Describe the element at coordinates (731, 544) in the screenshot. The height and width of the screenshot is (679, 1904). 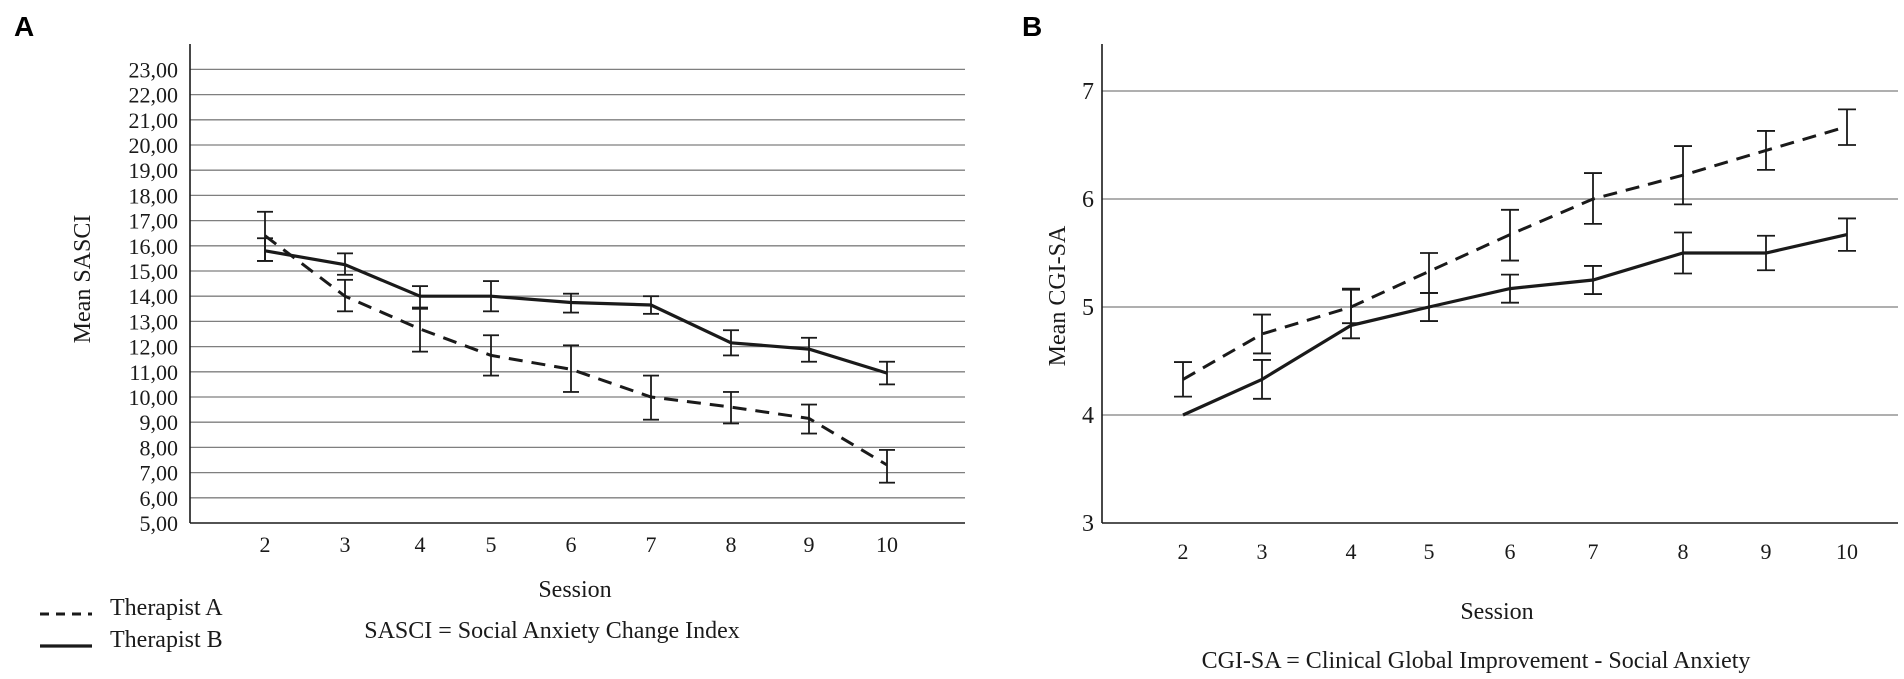
I see `chart-a-xtick-label: 8` at that location.